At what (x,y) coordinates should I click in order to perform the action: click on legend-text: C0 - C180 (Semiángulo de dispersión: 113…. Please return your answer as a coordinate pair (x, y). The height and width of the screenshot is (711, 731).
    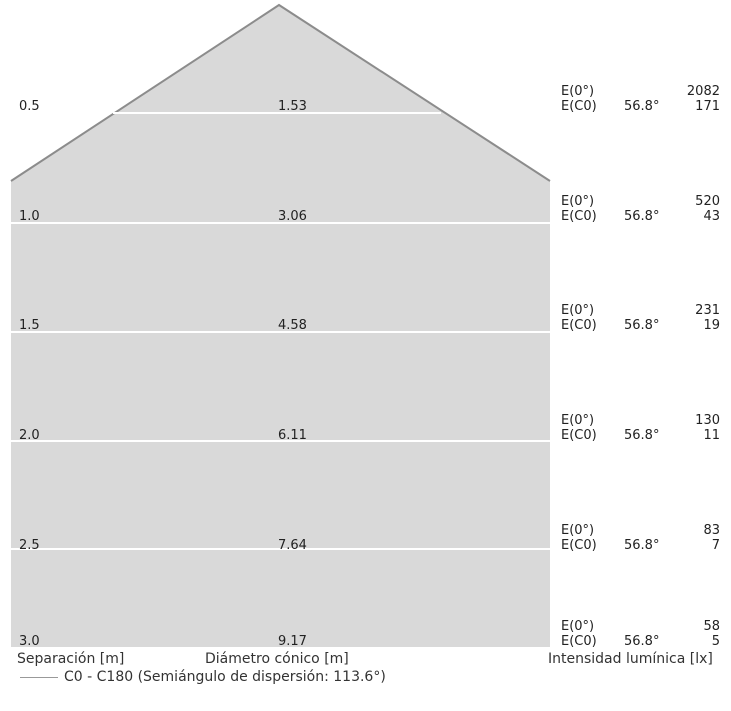
    Looking at the image, I should click on (225, 677).